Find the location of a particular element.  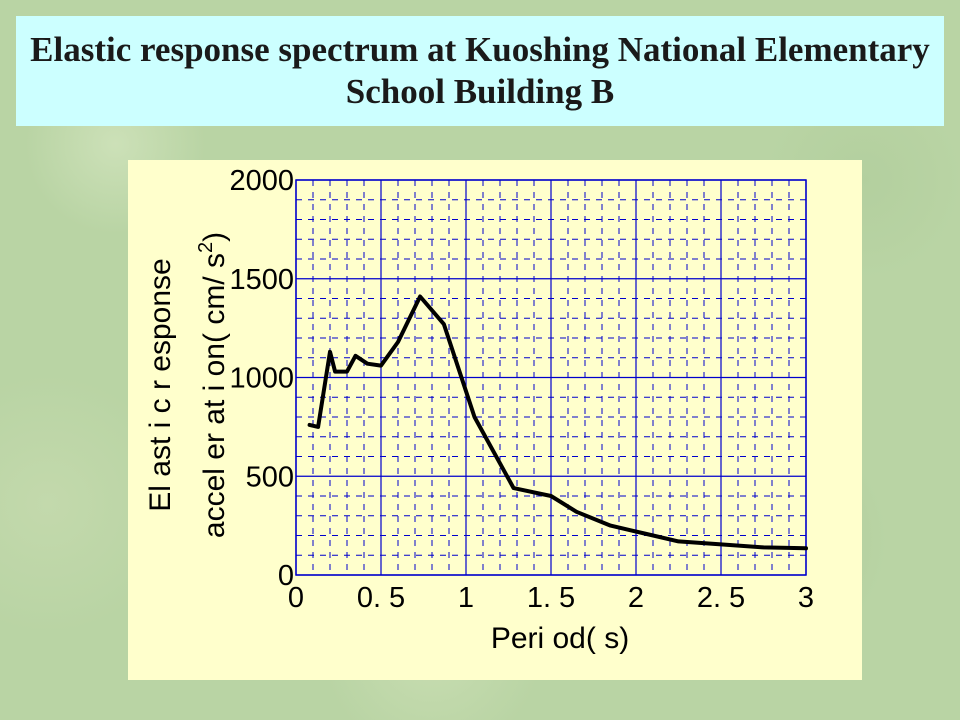

x-tick-label: 2 is located at coordinates (636, 598).